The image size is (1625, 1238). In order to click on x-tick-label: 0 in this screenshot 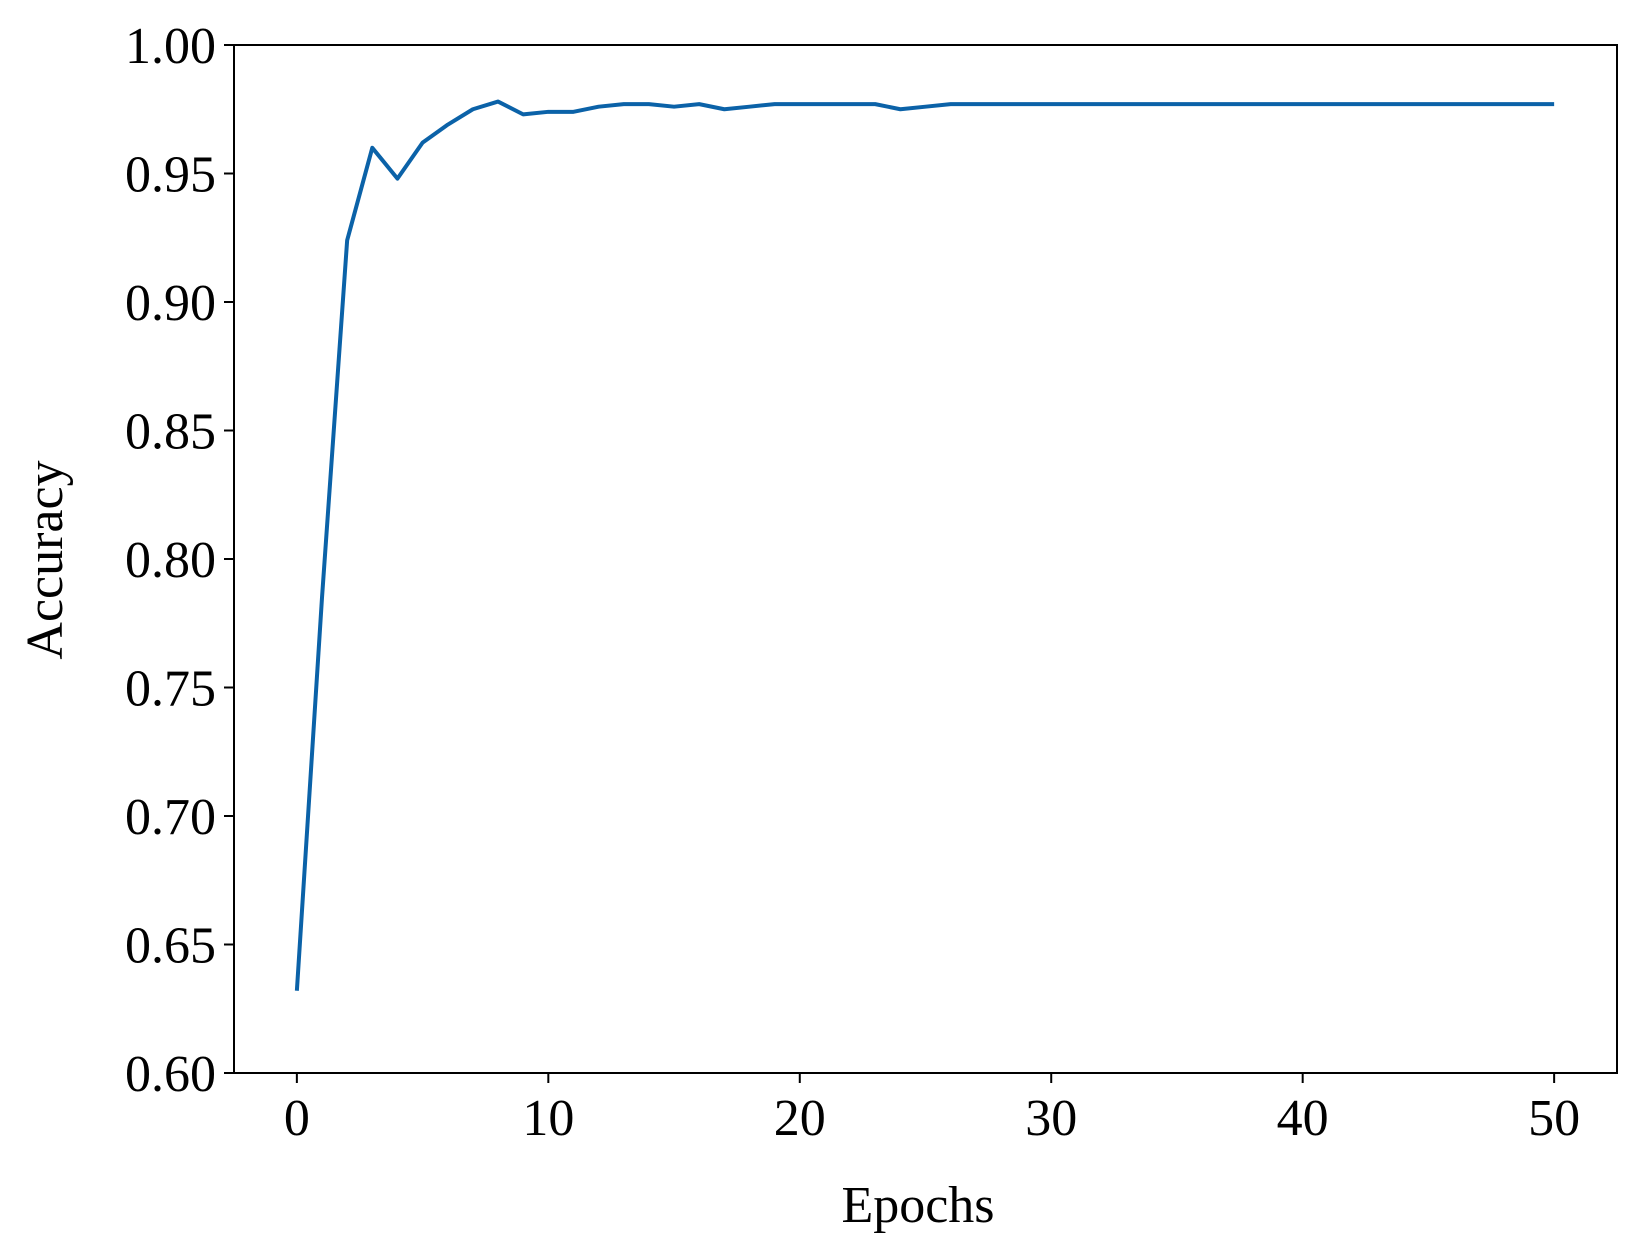, I will do `click(297, 1118)`.